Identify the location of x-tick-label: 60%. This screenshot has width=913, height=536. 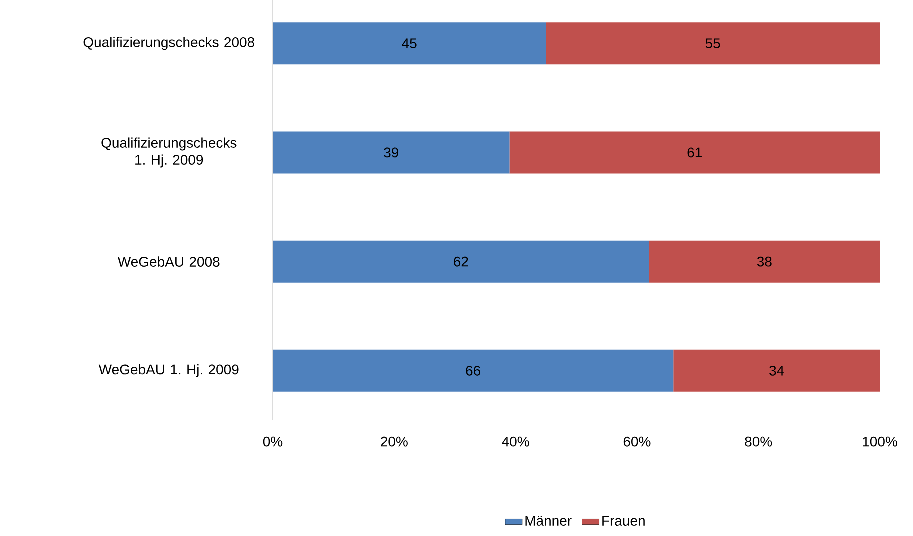
(637, 441).